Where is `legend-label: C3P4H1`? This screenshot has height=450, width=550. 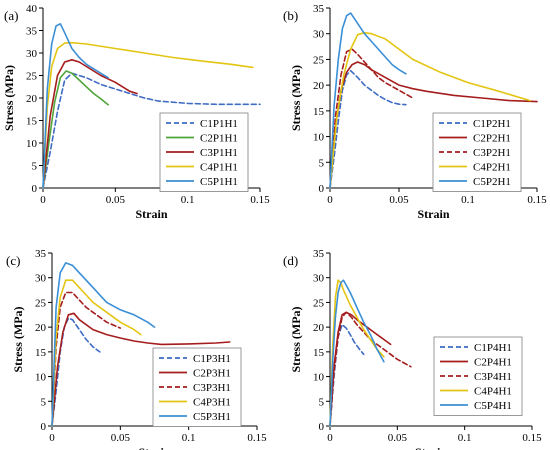 legend-label: C3P4H1 is located at coordinates (493, 377).